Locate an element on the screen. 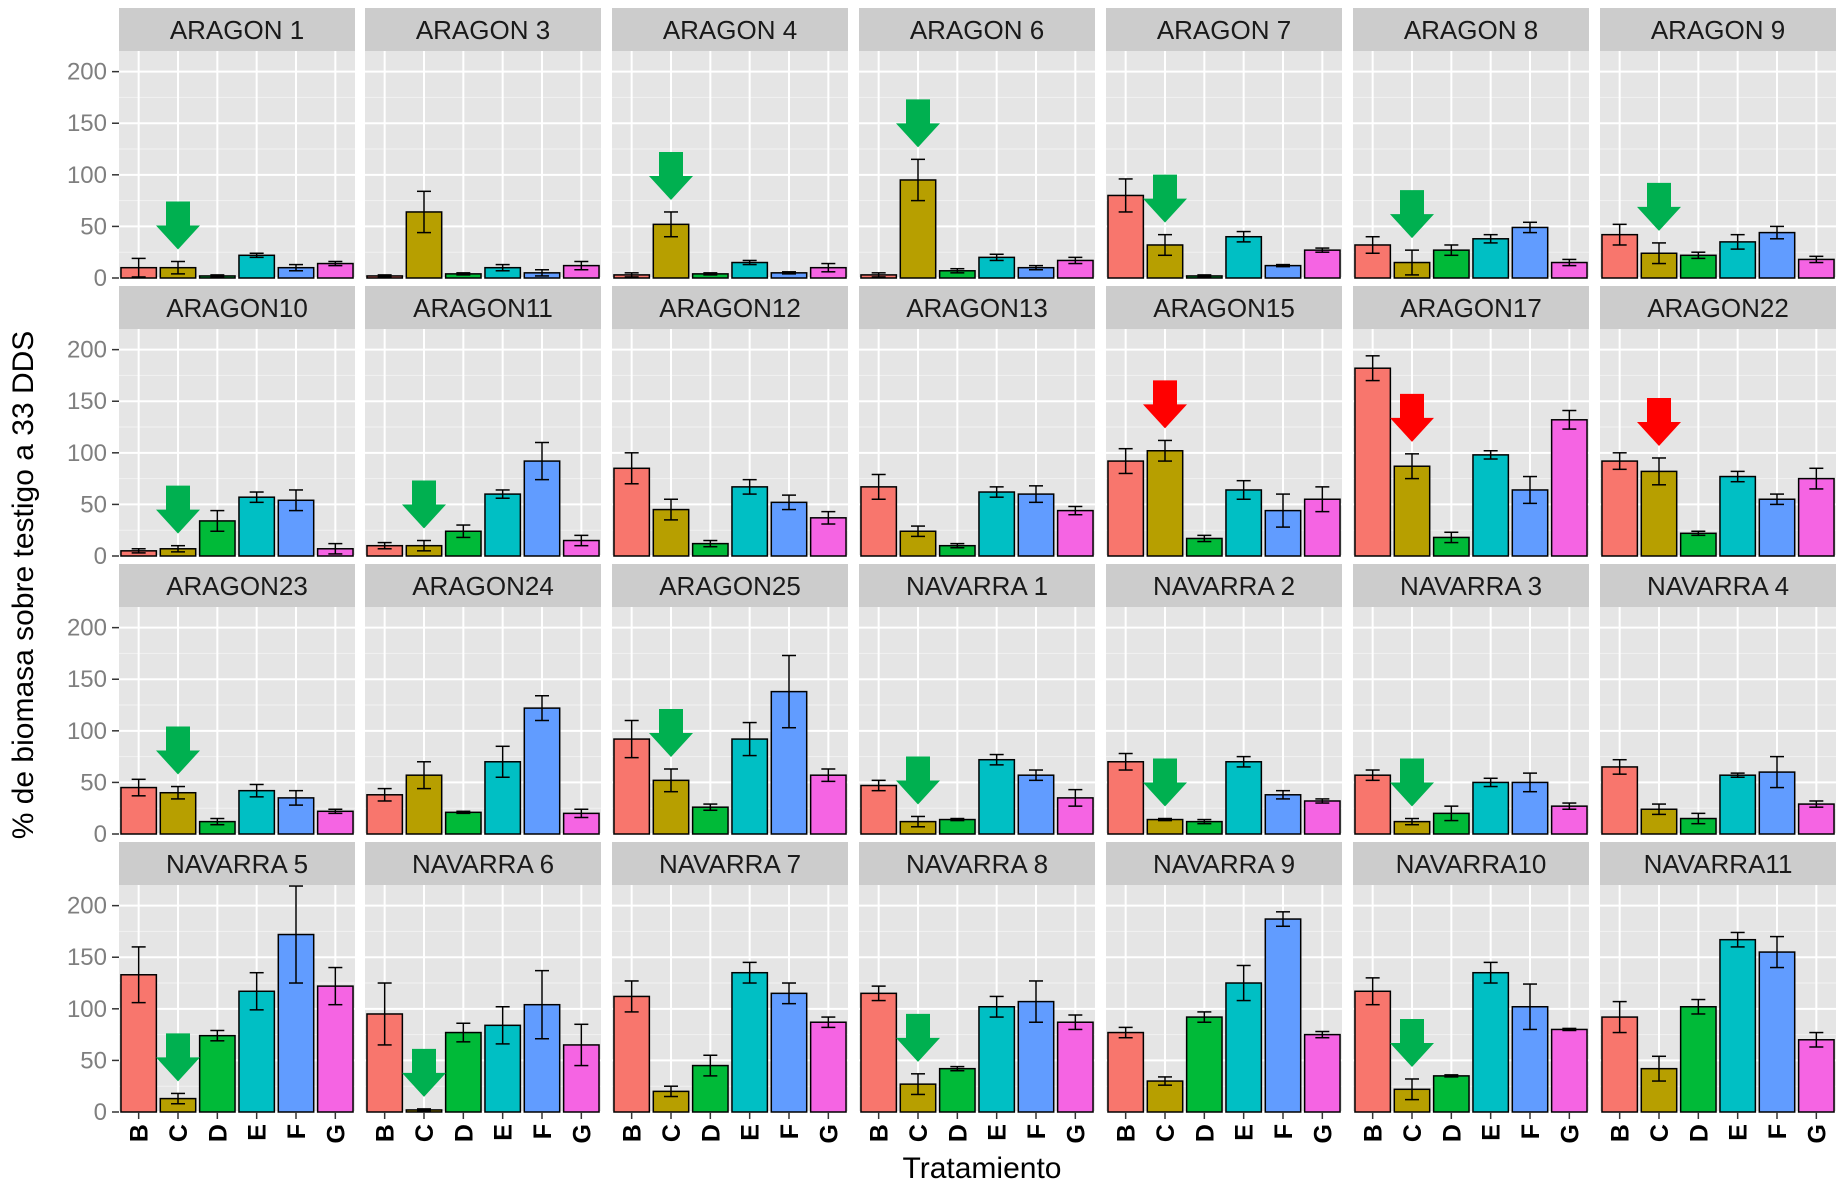 The image size is (1843, 1197). panel: ARAGON15 is located at coordinates (1224, 421).